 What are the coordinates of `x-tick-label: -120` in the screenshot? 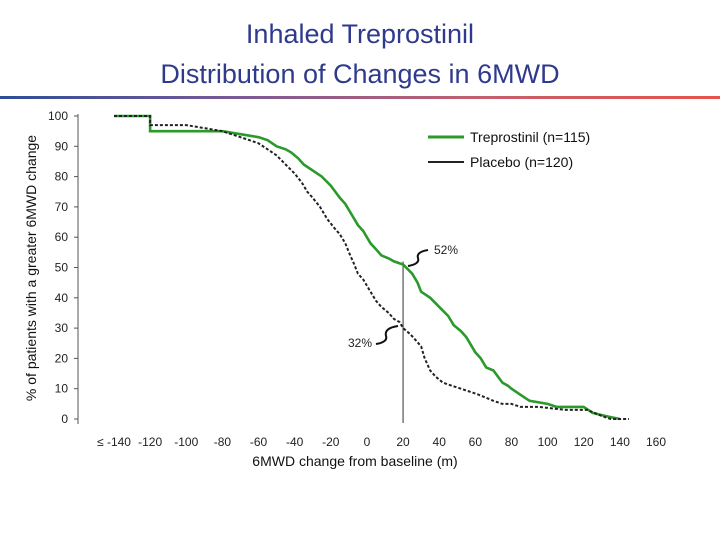 It's located at (150, 442).